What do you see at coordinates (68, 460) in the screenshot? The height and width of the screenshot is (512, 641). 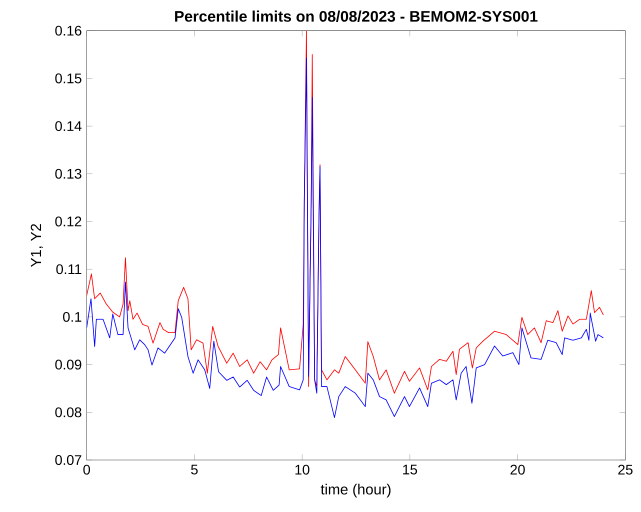 I see `y-tick-label: 0.07` at bounding box center [68, 460].